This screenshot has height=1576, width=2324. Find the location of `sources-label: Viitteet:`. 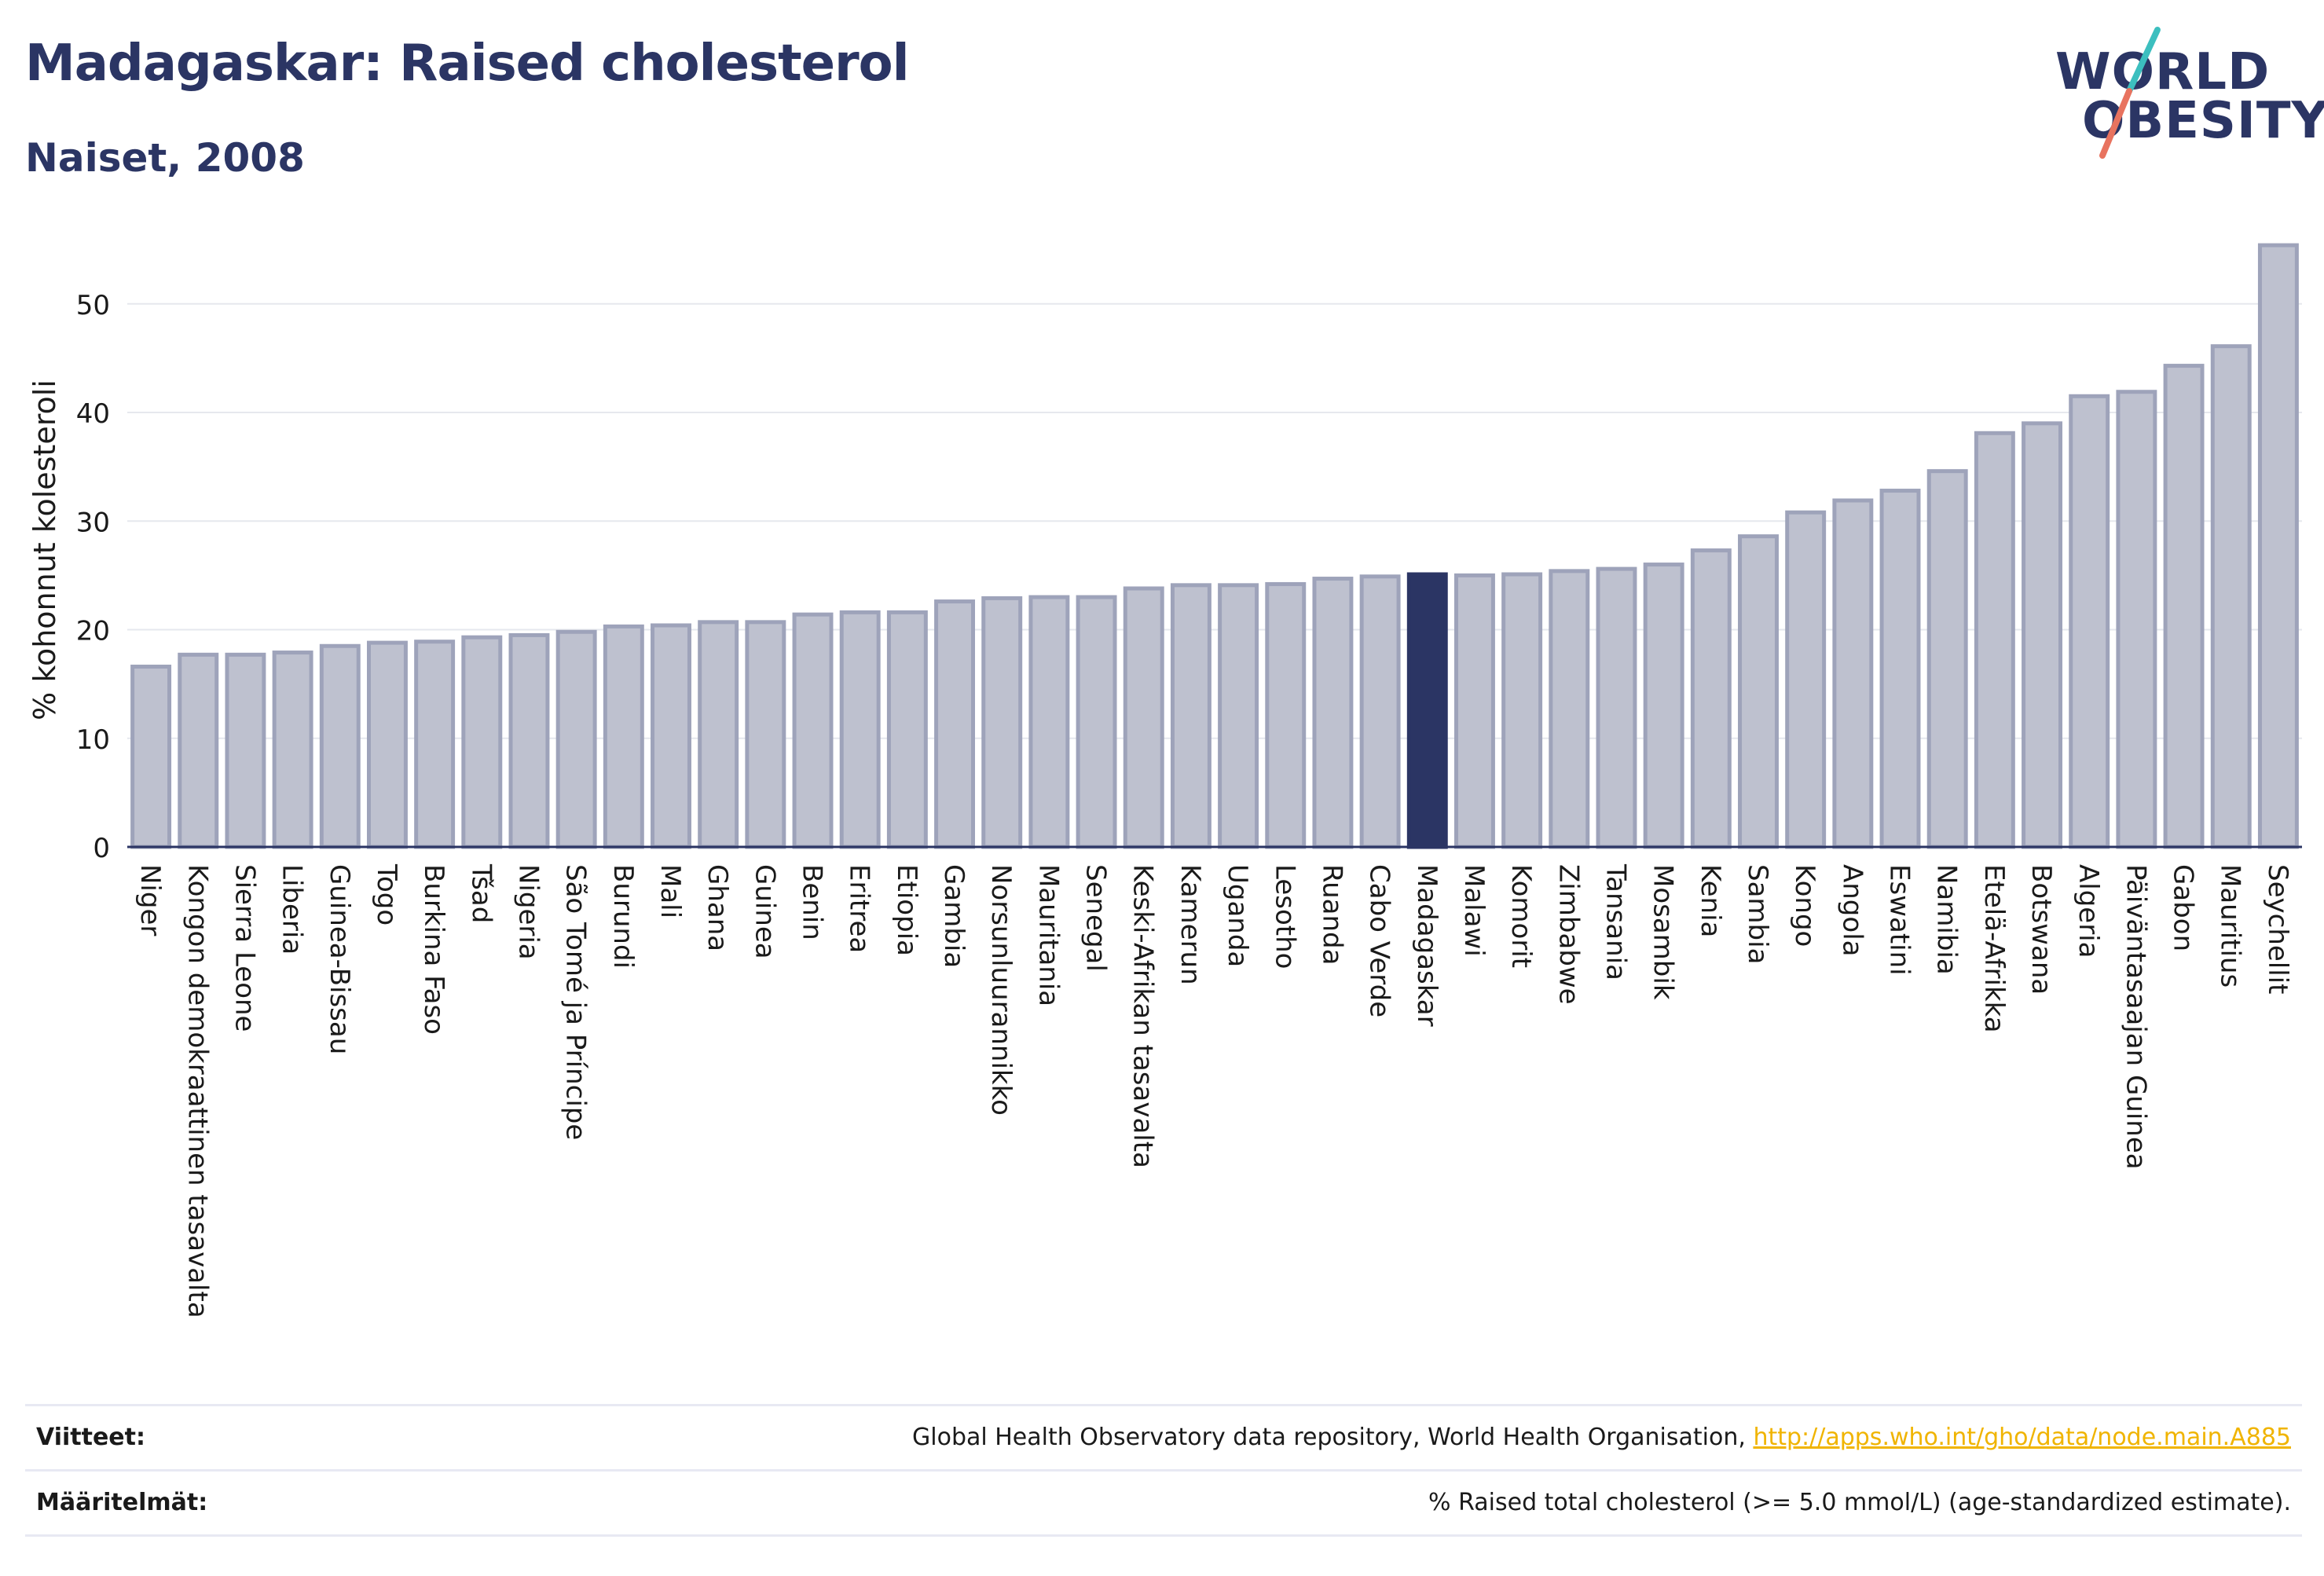

sources-label: Viitteet: is located at coordinates (90, 1437).